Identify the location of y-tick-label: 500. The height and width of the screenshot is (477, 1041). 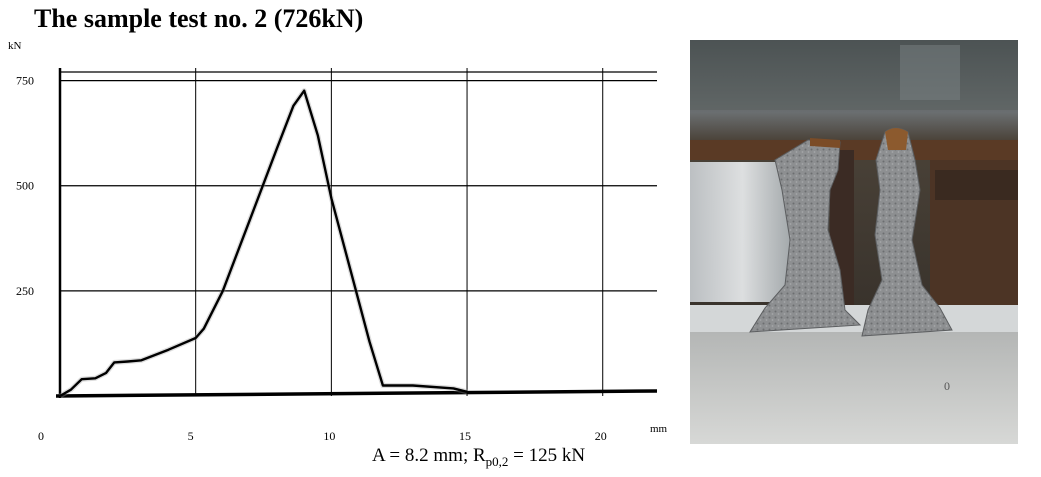
(25, 186).